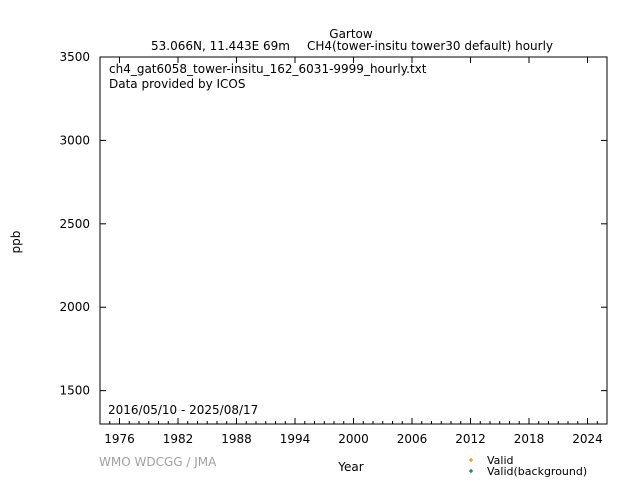 This screenshot has width=640, height=480. What do you see at coordinates (74, 307) in the screenshot?
I see `y-tick-label: 2000` at bounding box center [74, 307].